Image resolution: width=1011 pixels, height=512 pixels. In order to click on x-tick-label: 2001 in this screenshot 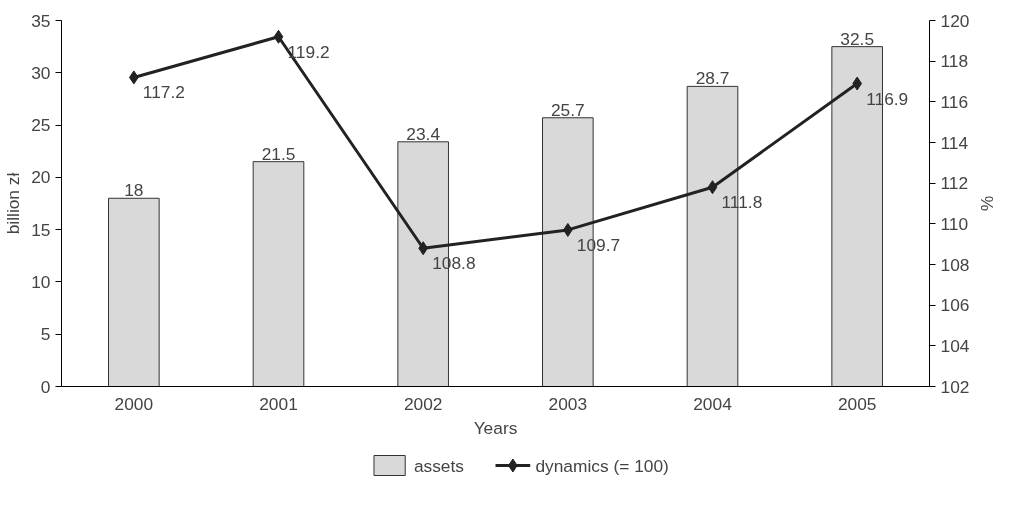, I will do `click(278, 403)`.